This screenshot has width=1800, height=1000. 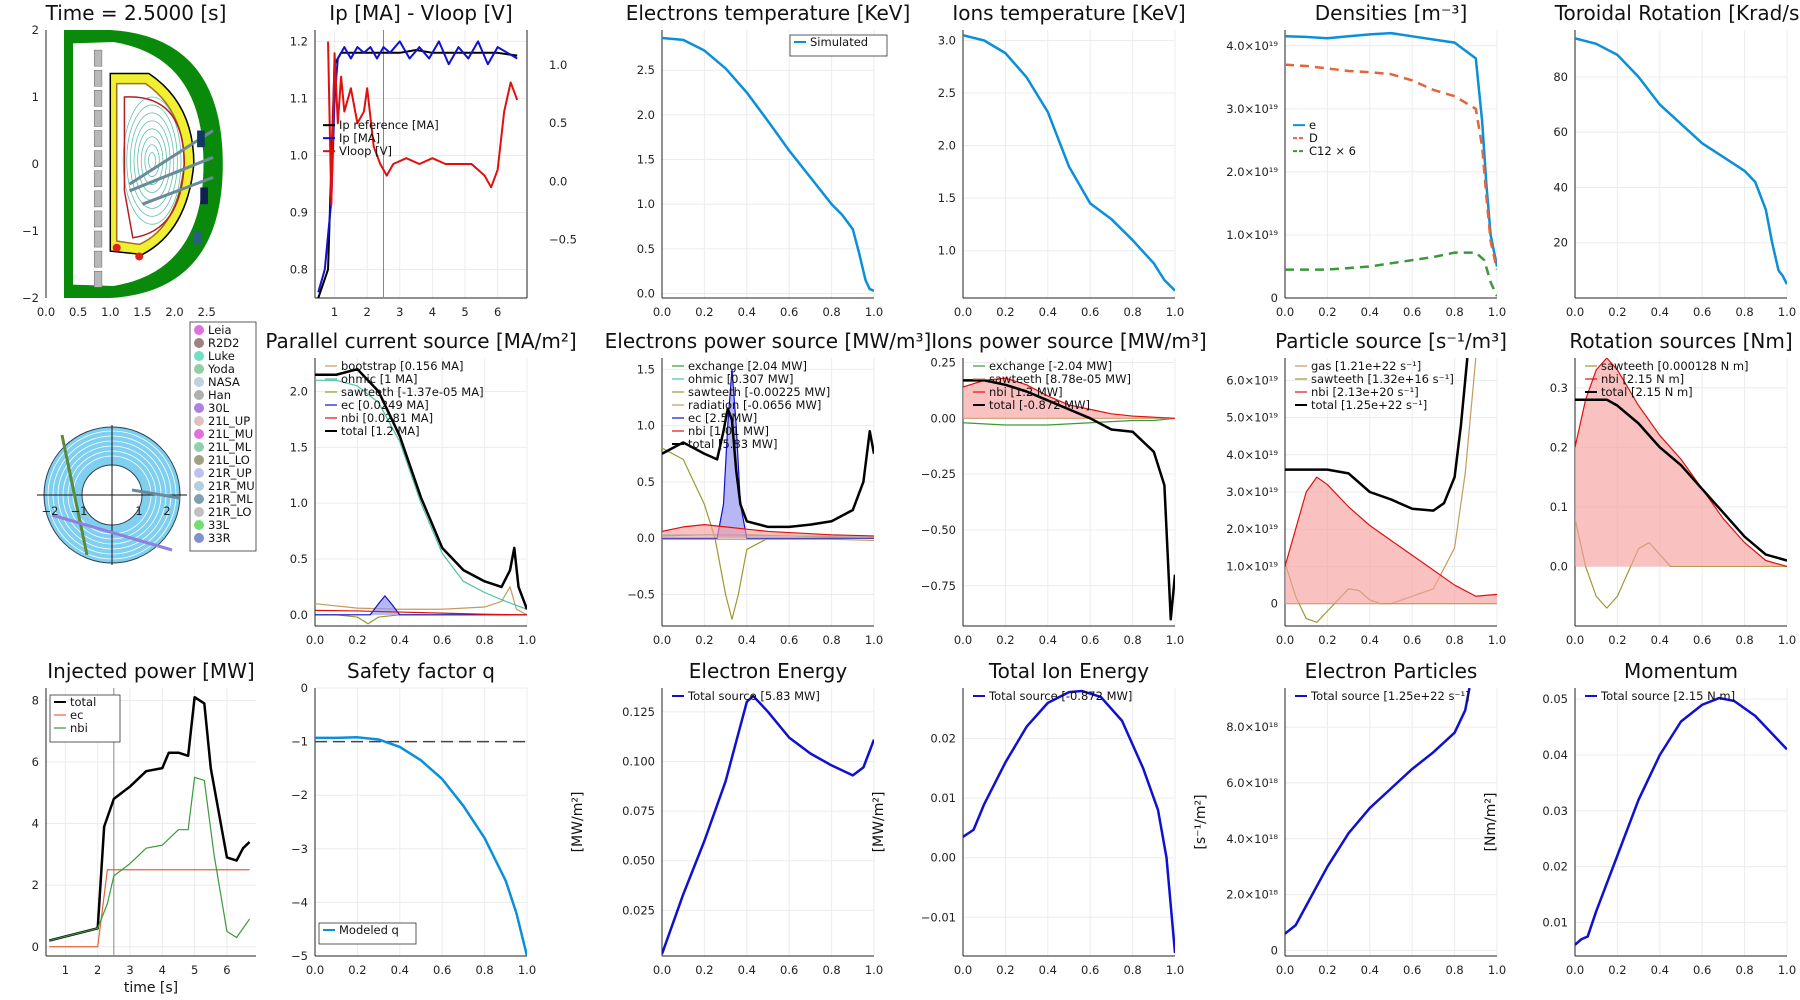 What do you see at coordinates (299, 956) in the screenshot?
I see `y-tick-label: −5` at bounding box center [299, 956].